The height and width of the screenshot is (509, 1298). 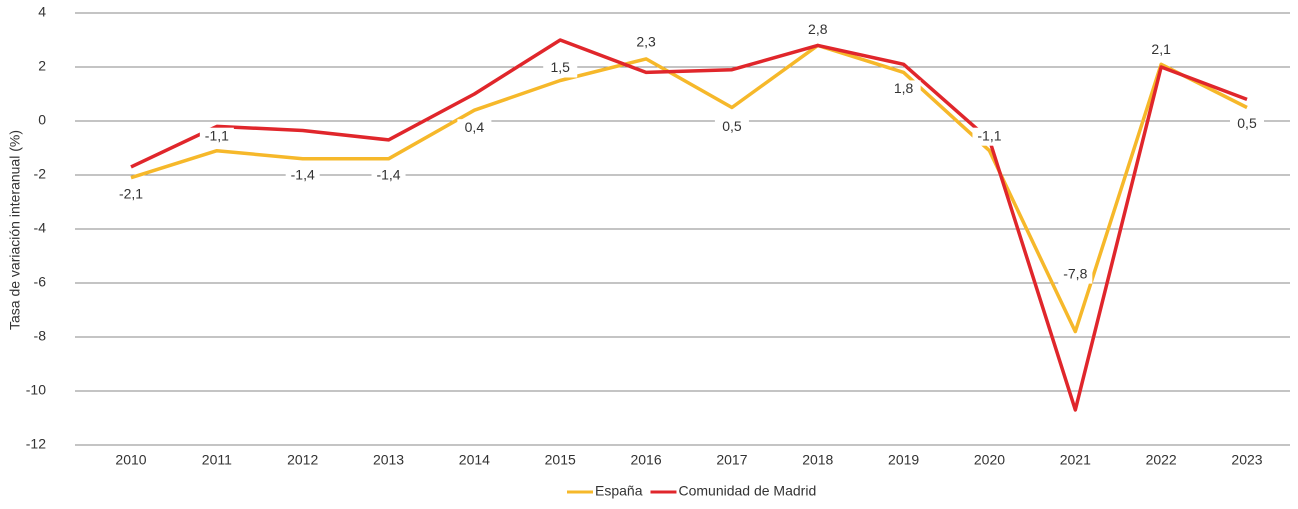 I want to click on data-label: 1,5, so click(x=560, y=67).